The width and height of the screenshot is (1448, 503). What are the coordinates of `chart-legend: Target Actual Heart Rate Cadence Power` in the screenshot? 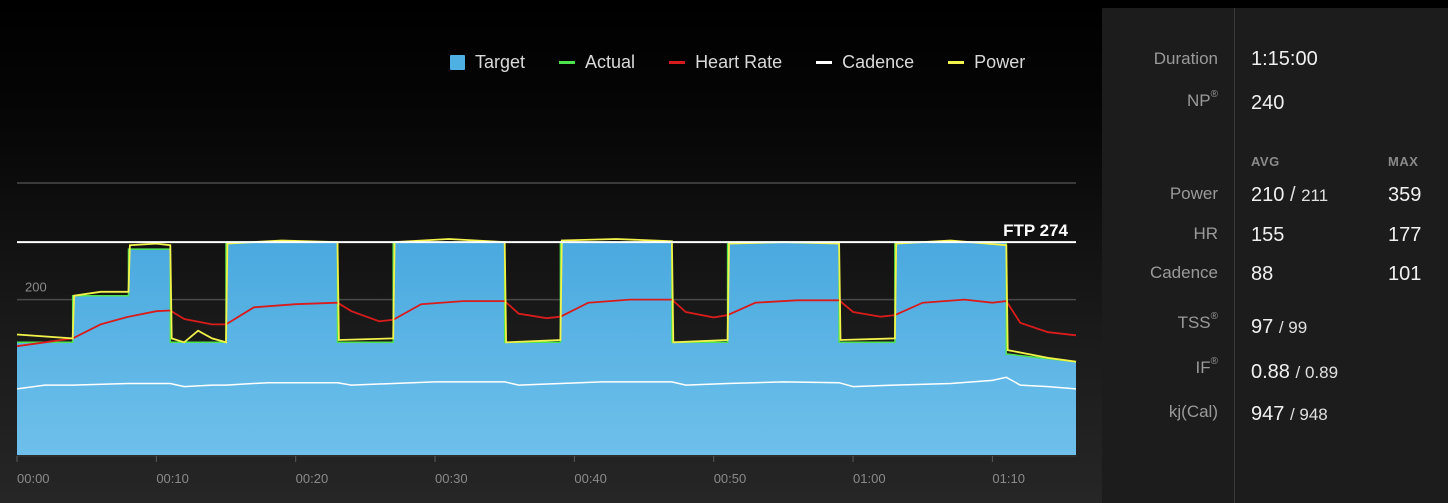 It's located at (737, 62).